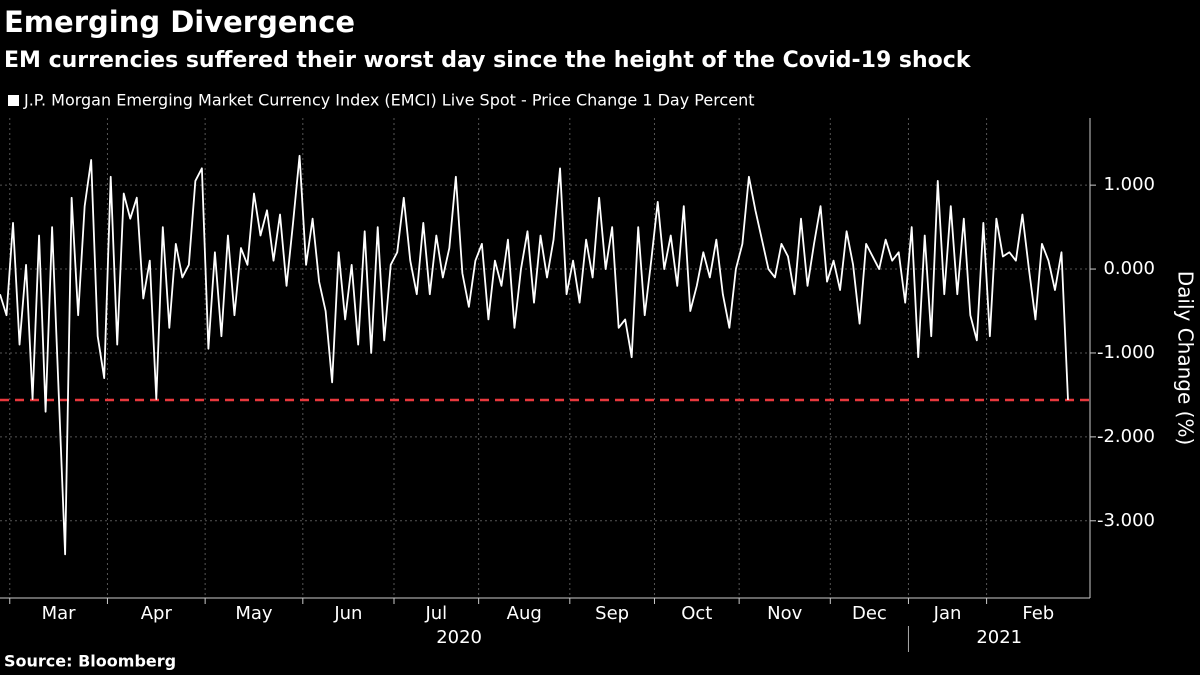 Image resolution: width=1200 pixels, height=675 pixels. Describe the element at coordinates (696, 613) in the screenshot. I see `x-tick-label: Oct` at that location.